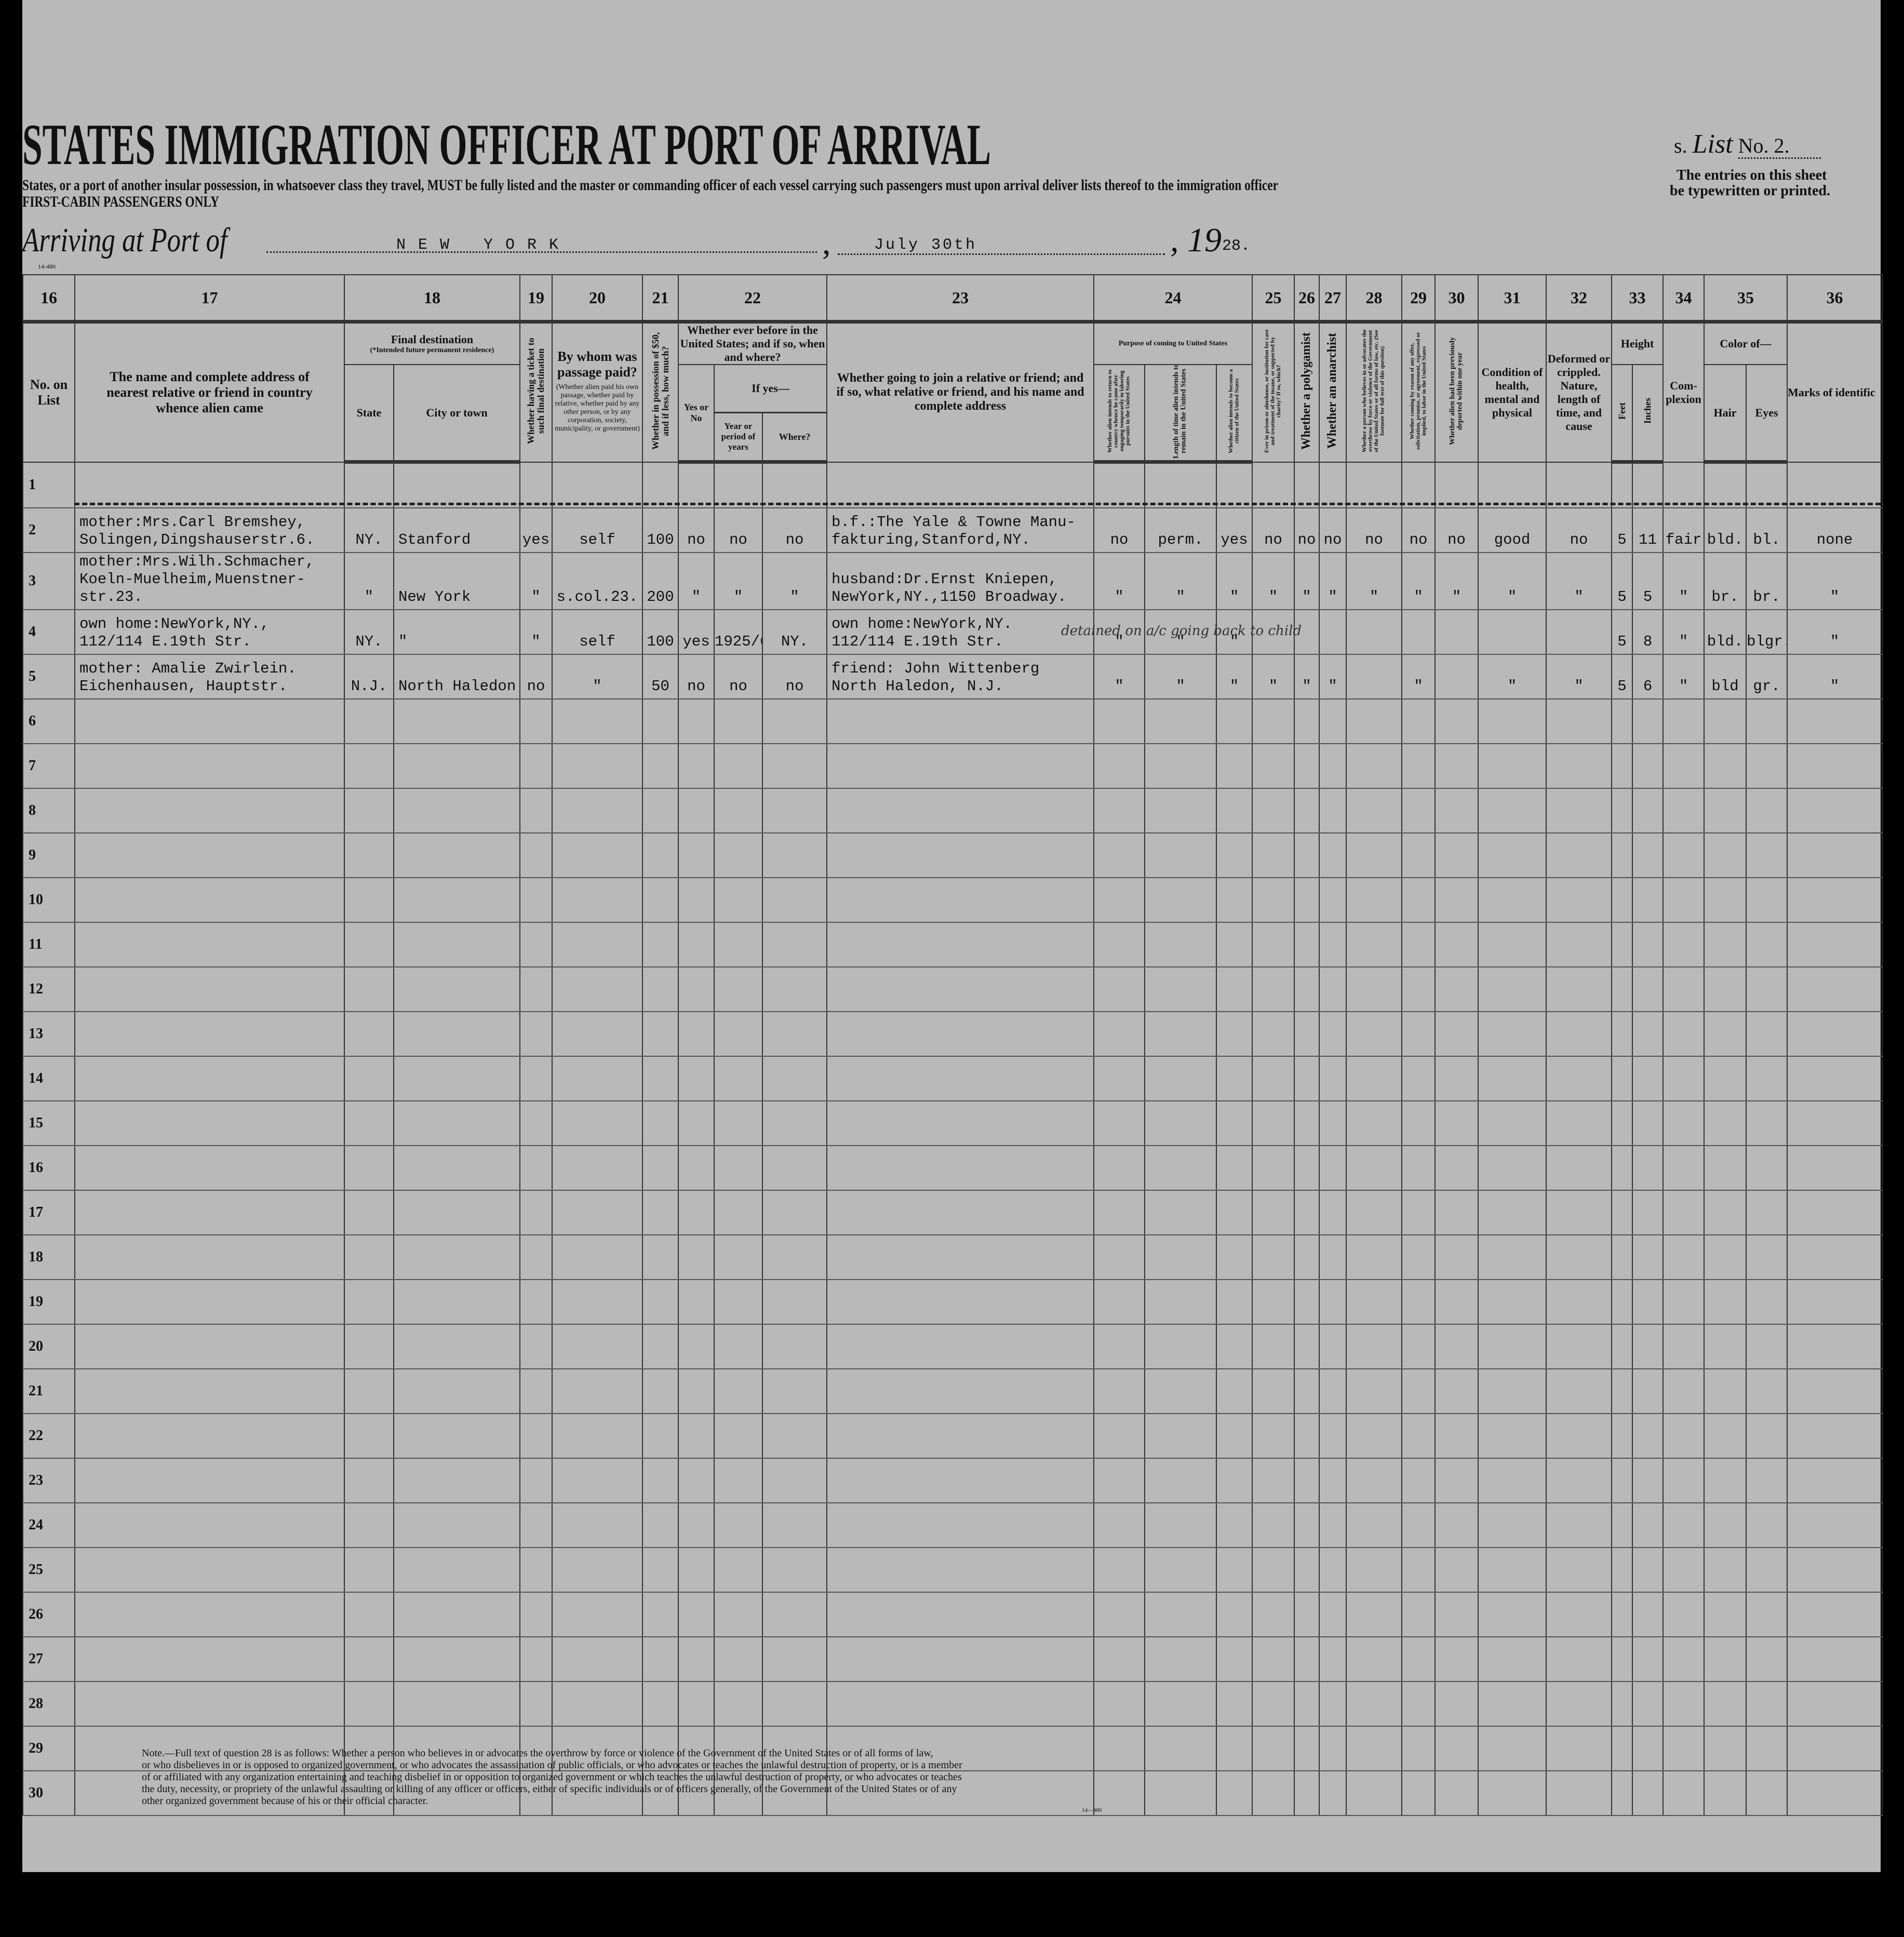 This screenshot has height=1937, width=1904. I want to click on cell-passage-paid: s.col.23., so click(597, 581).